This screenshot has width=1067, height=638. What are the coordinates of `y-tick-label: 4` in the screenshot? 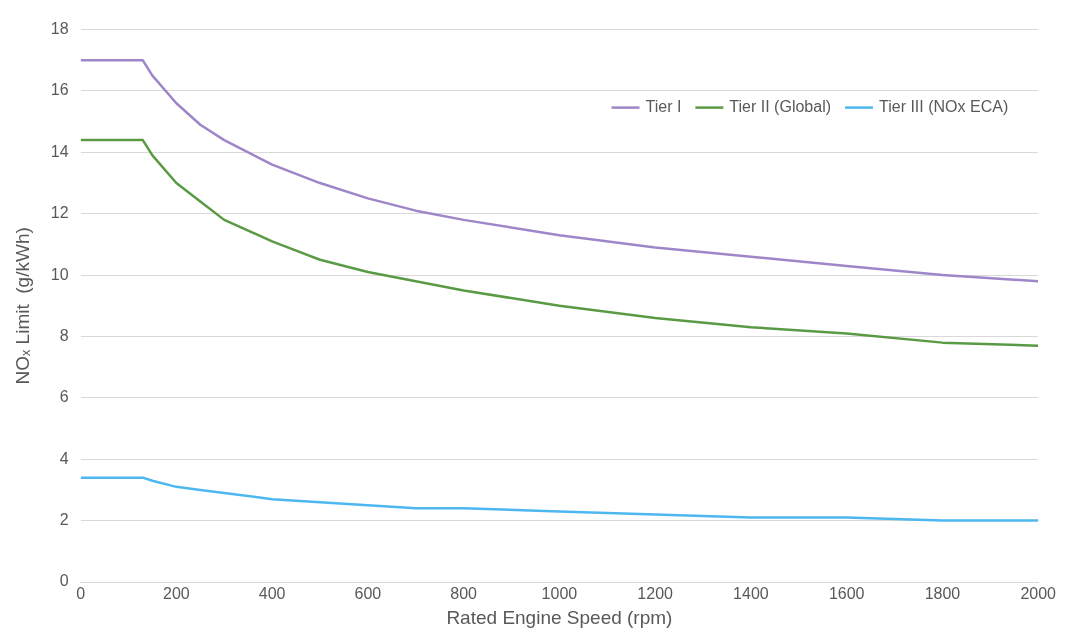 It's located at (64, 458).